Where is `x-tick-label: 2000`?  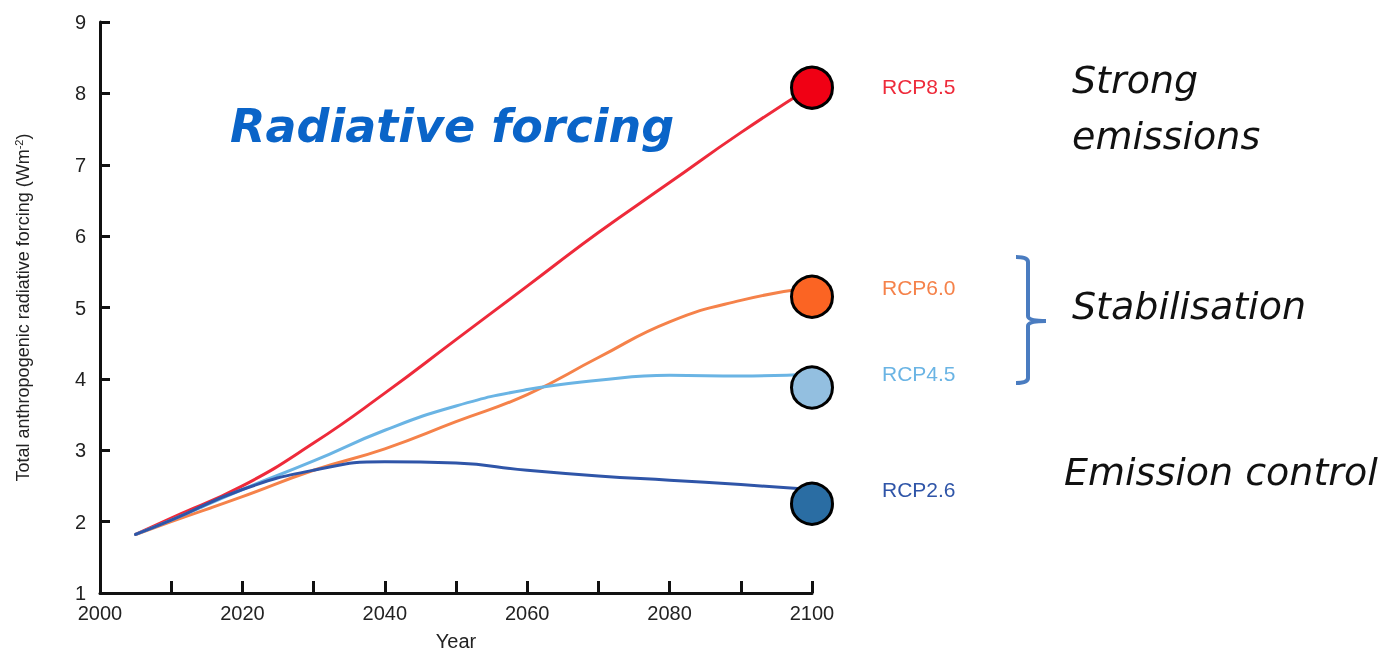
x-tick-label: 2000 is located at coordinates (100, 613).